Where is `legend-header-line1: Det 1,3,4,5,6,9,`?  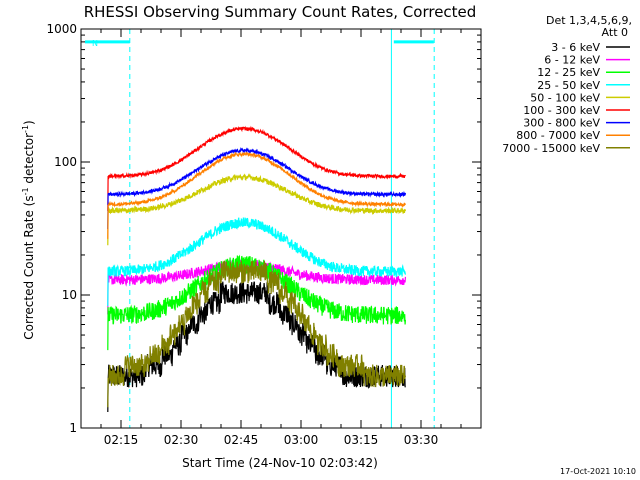
legend-header-line1: Det 1,3,4,5,6,9, is located at coordinates (589, 20).